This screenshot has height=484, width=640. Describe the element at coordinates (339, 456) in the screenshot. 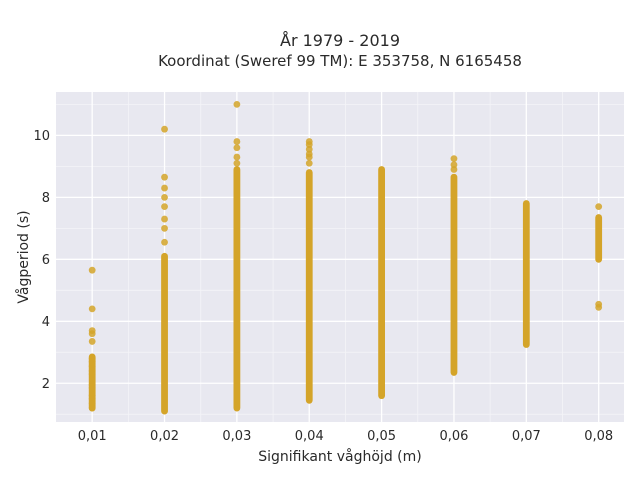

I see `x-axis-label: Signifikant våghöjd (m)` at that location.